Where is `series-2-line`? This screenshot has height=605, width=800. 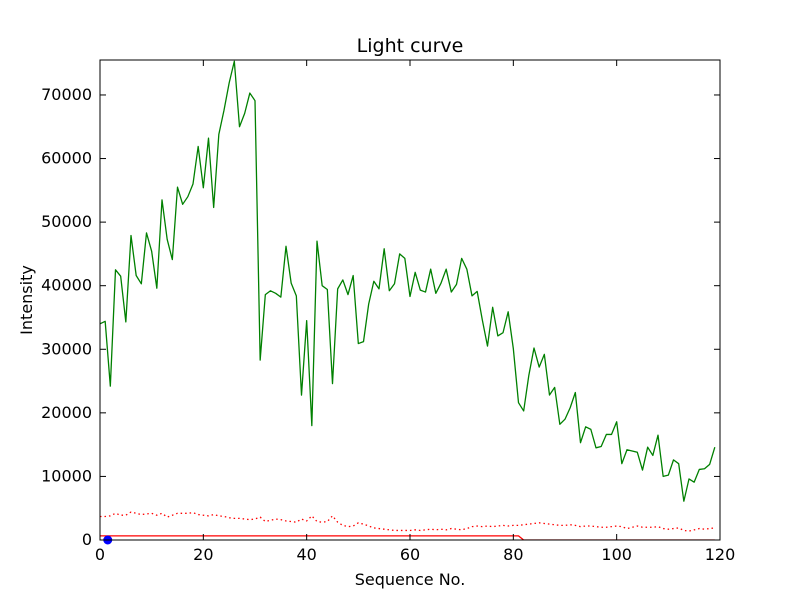 series-2-line is located at coordinates (407, 537).